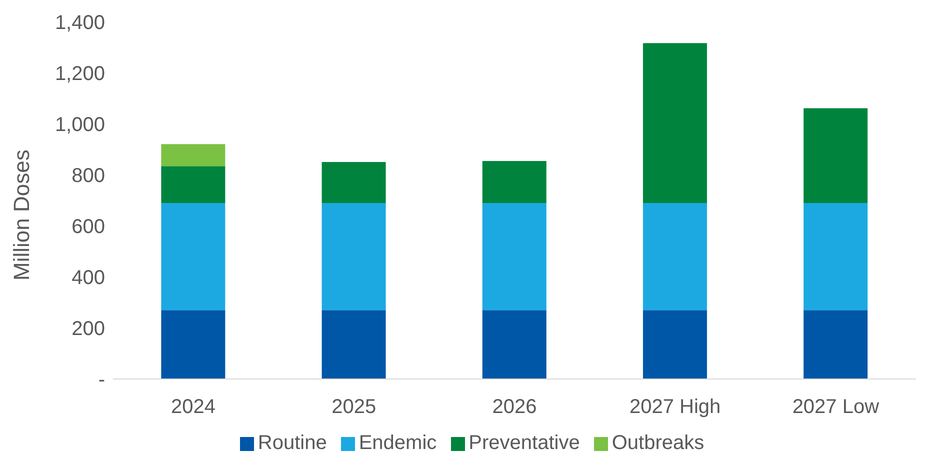 This screenshot has height=463, width=934. What do you see at coordinates (88, 227) in the screenshot?
I see `y-tick-label: 600` at bounding box center [88, 227].